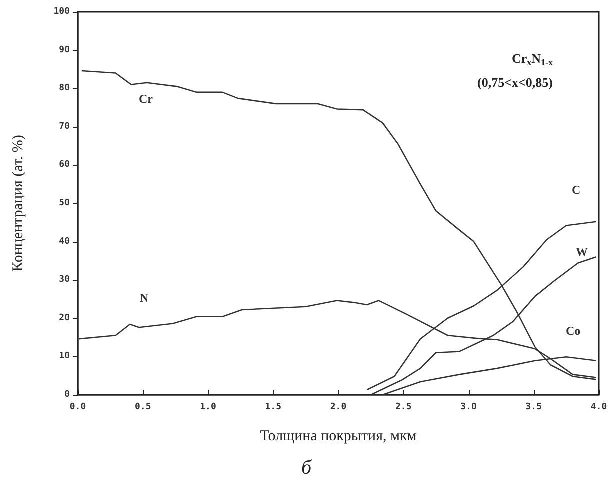 The height and width of the screenshot is (485, 613). Describe the element at coordinates (64, 50) in the screenshot. I see `y-tick-label: 90` at that location.